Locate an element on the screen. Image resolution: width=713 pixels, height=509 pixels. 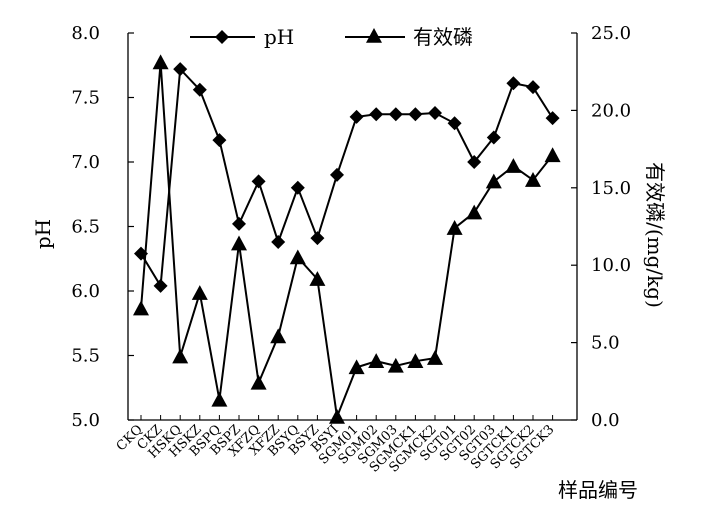
left-tick-label: 7.5 is located at coordinates (85, 98).